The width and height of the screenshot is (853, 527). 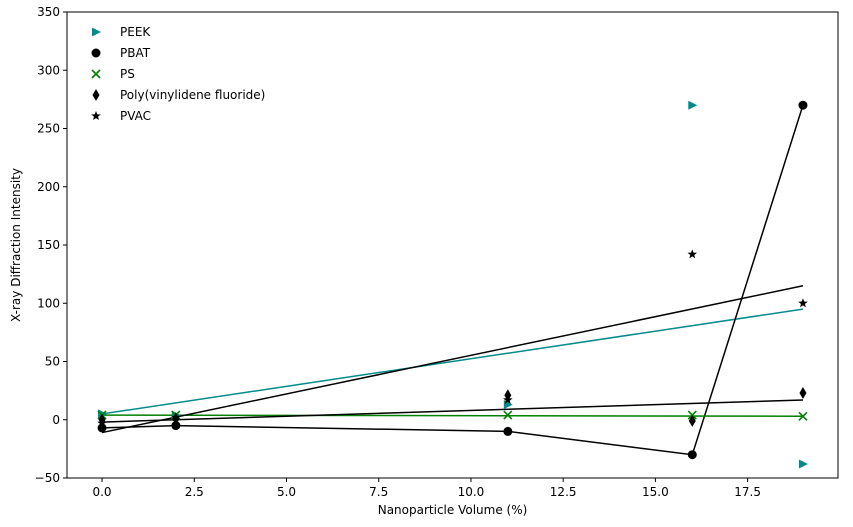 I want to click on y-tick-label: 300, so click(x=48, y=70).